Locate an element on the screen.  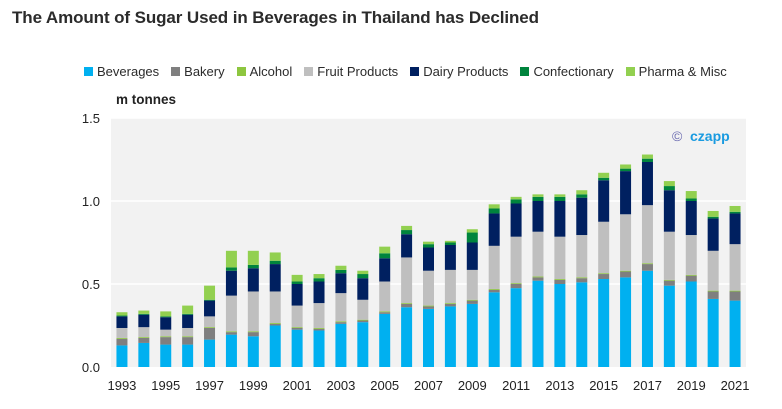
bar-segment-alcohol-2000 is located at coordinates (275, 323).